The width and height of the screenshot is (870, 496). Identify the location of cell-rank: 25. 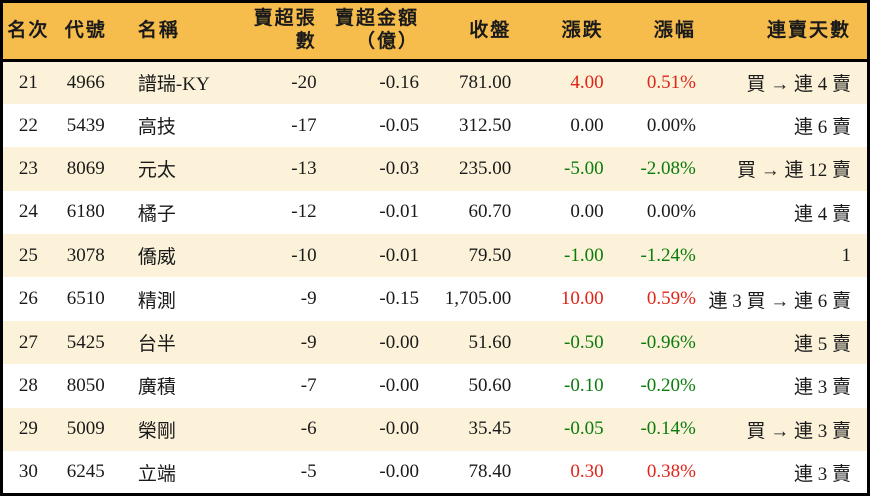
(28, 255).